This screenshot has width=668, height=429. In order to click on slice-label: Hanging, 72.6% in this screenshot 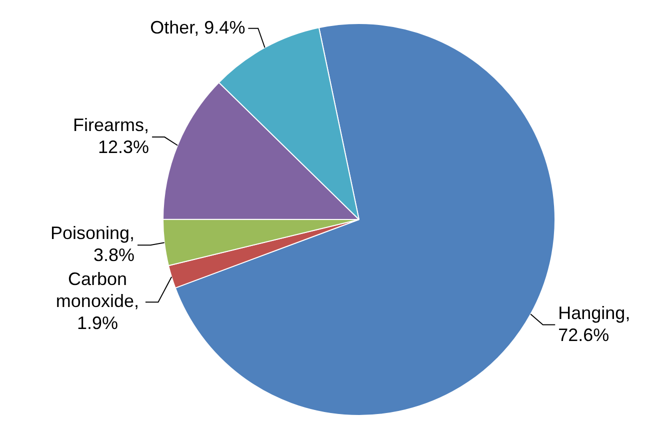, I will do `click(594, 323)`.